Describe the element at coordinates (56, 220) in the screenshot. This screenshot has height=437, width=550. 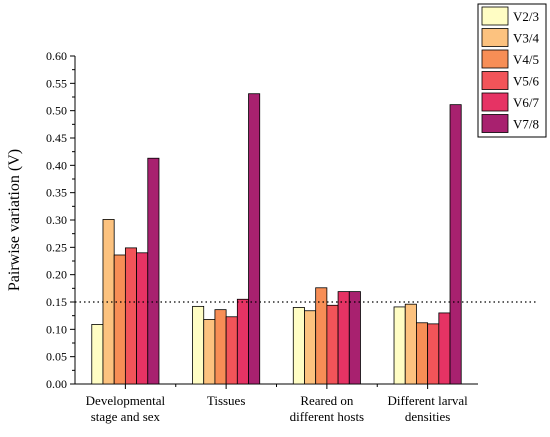
I see `y-tick-label: 0.30` at that location.